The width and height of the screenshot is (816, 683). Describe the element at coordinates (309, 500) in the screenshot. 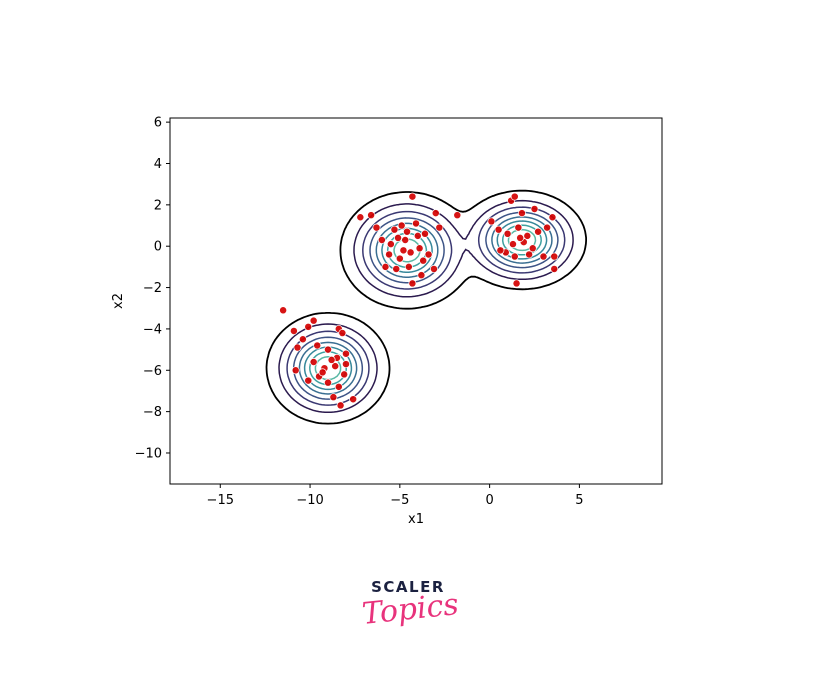

I see `x-tick-label: −10` at that location.